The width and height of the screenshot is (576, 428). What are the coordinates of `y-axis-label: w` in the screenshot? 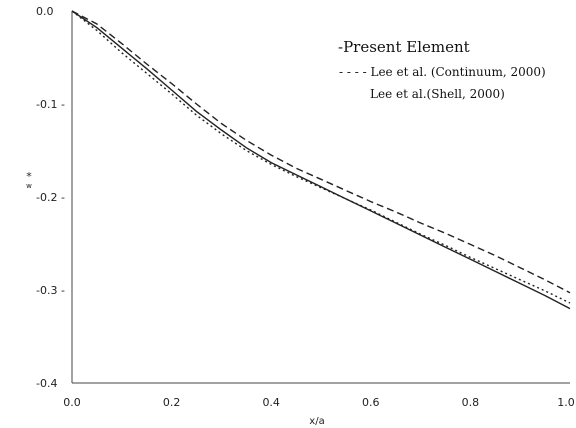 It's located at (29, 186).